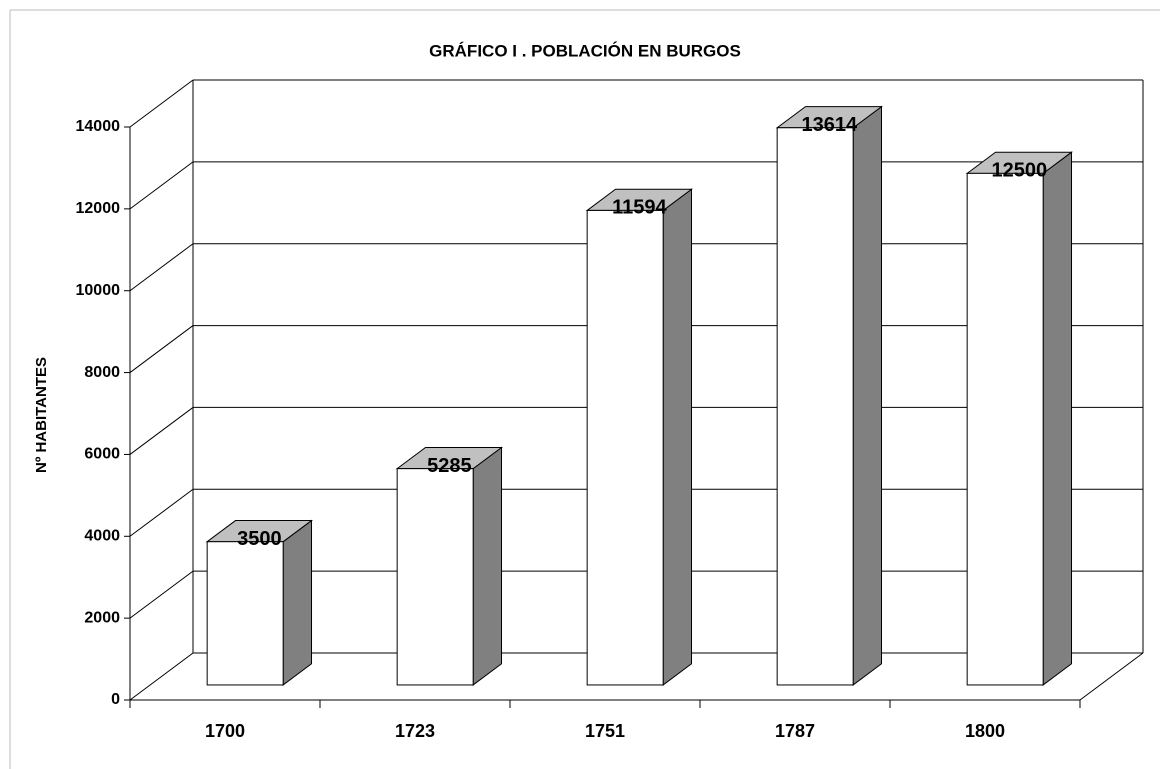  Describe the element at coordinates (639, 208) in the screenshot. I see `data-label: 11594` at that location.